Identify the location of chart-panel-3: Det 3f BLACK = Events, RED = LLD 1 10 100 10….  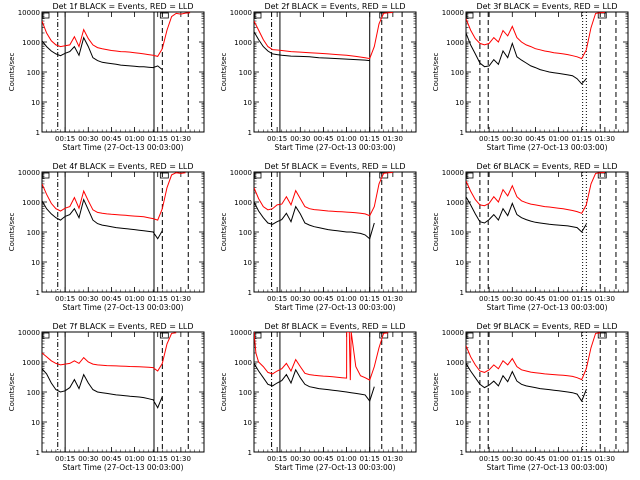
(530, 77).